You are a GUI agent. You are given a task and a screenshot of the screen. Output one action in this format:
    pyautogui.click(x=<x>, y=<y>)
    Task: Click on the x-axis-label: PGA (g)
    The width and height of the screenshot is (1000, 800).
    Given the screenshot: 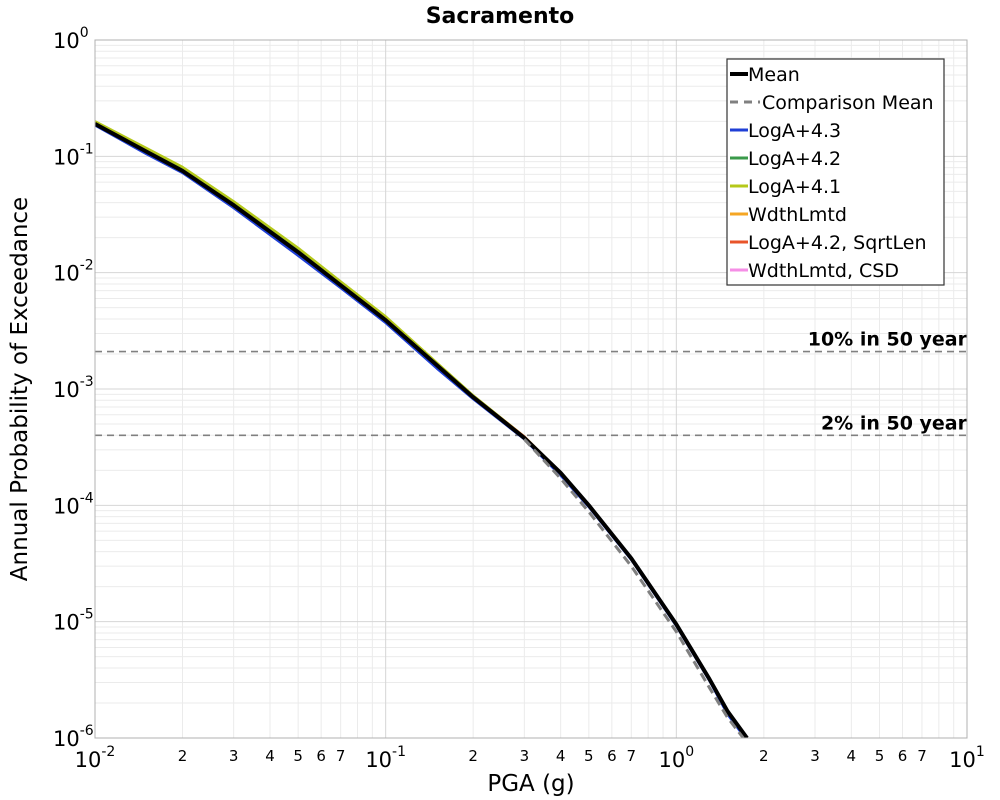 What is the action you would take?
    pyautogui.click(x=530, y=784)
    